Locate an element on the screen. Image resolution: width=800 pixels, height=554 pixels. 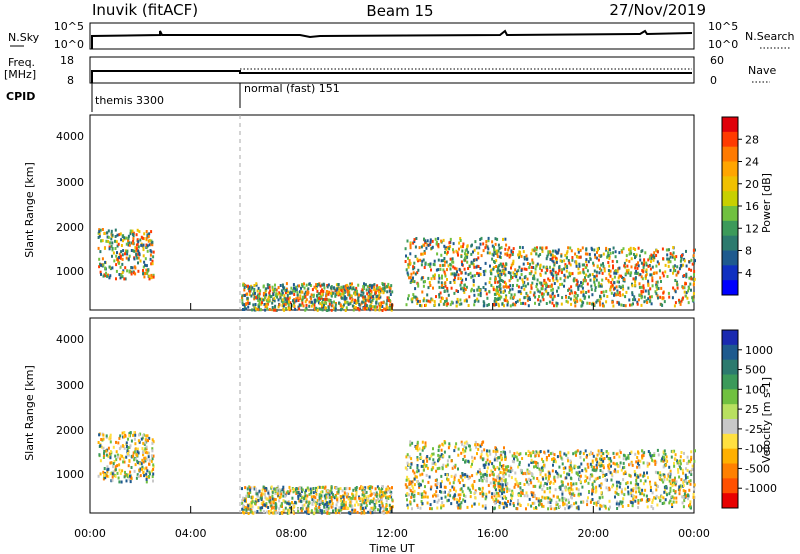
velocity-ylabel: Slant Range [km] is located at coordinates (29, 413).